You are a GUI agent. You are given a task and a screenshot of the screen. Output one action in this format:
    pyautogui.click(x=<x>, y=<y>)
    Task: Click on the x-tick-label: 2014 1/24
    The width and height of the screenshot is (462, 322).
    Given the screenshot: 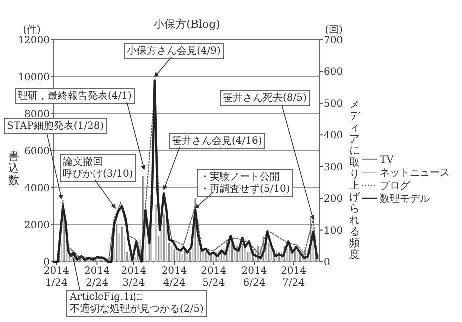 What is the action you would take?
    pyautogui.click(x=57, y=277)
    